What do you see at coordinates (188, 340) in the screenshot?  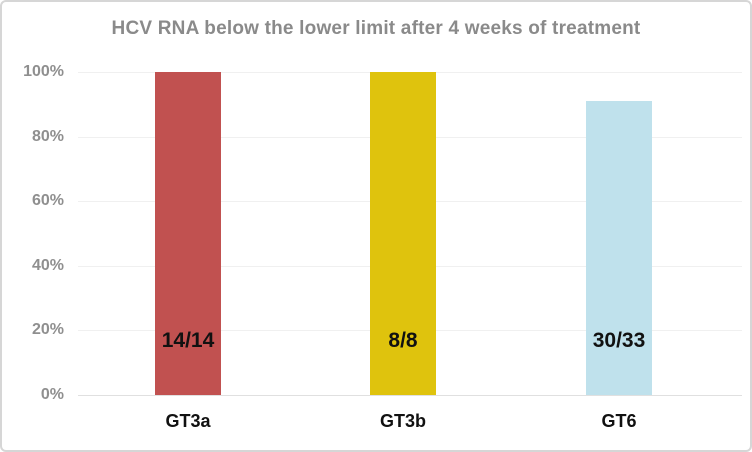 I see `bar-value-label: 14/14` at bounding box center [188, 340].